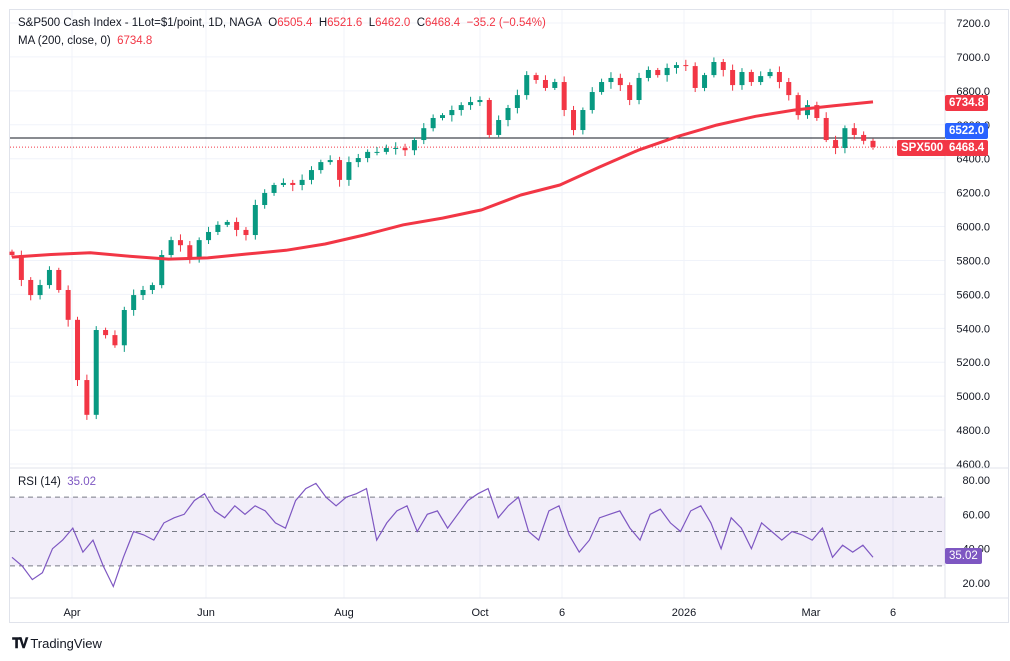 The height and width of the screenshot is (661, 1010). What do you see at coordinates (66, 643) in the screenshot?
I see `brand-name: TradingView` at bounding box center [66, 643].